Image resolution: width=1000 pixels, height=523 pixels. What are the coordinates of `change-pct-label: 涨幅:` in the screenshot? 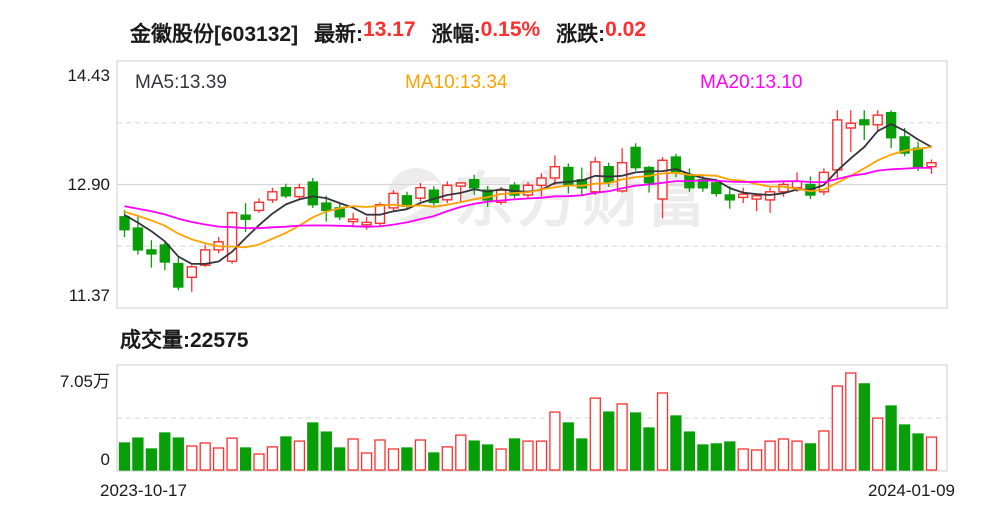 It's located at (456, 34).